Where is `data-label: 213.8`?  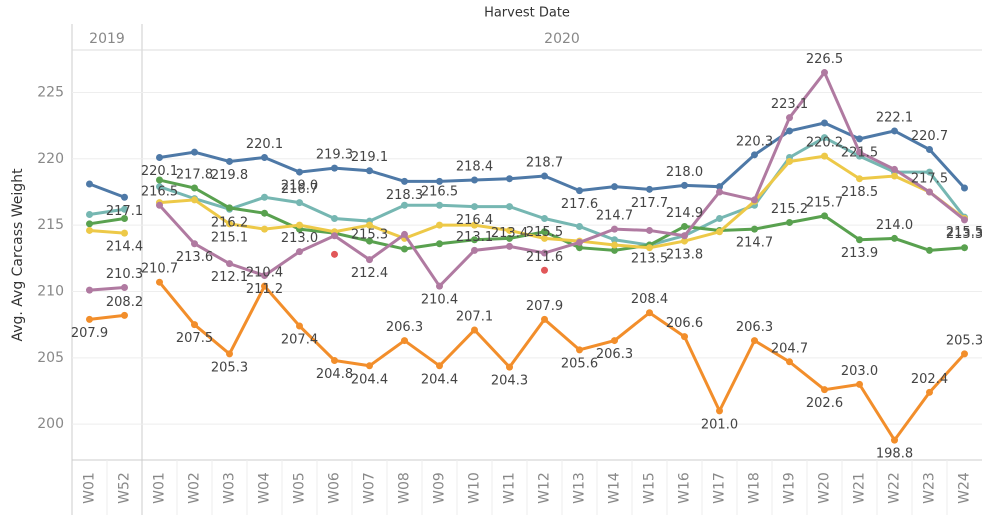 data-label: 213.8 is located at coordinates (684, 255).